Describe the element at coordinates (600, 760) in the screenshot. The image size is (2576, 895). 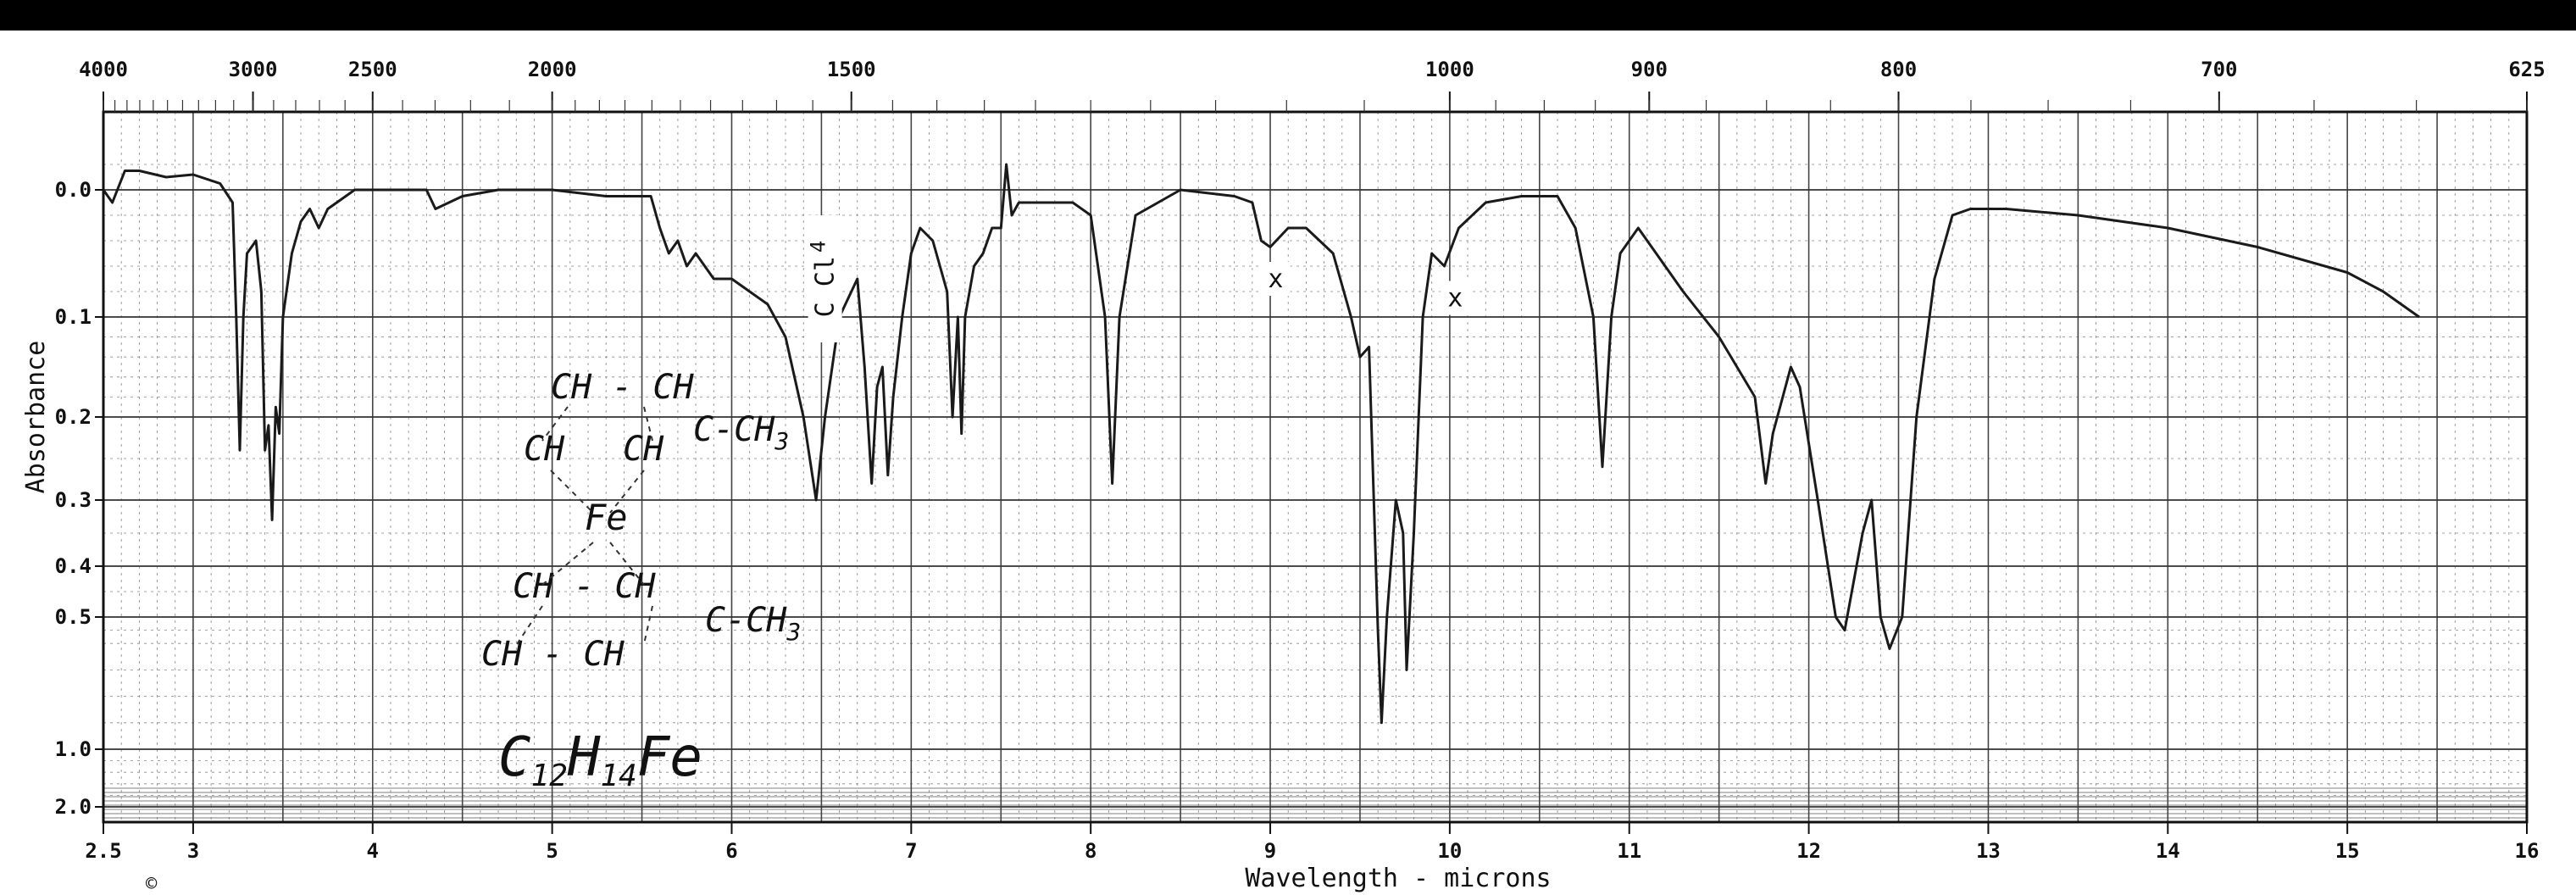
I see `formula-text: C12H14Fe` at that location.